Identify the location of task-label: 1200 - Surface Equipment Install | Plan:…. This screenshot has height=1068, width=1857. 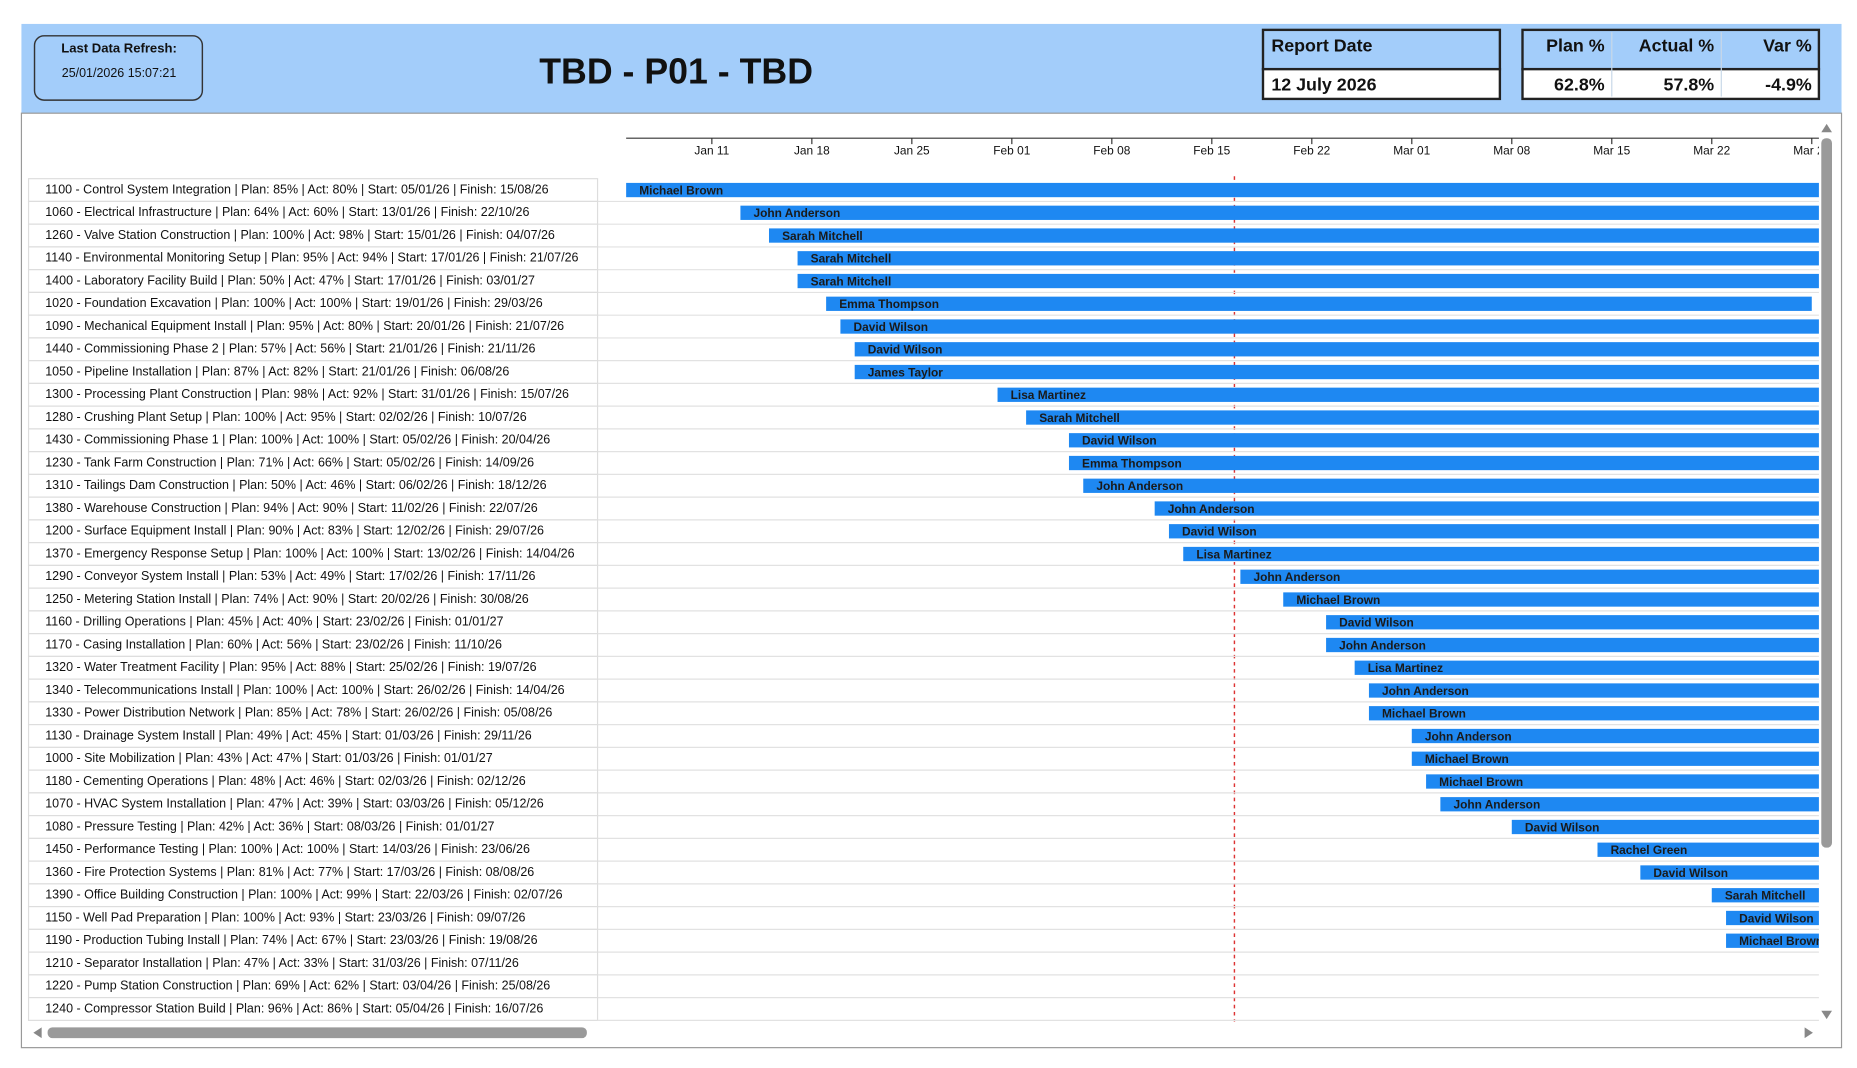
(294, 531).